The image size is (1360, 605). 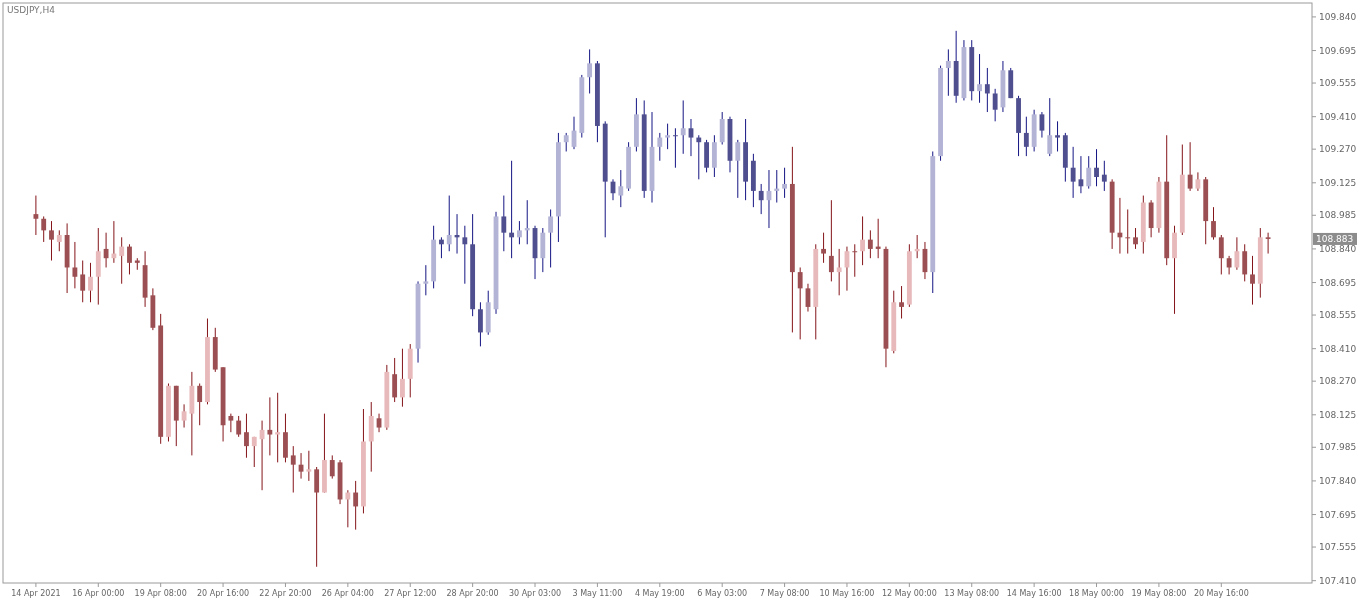 What do you see at coordinates (1338, 414) in the screenshot?
I see `y-tick-label: 108.125` at bounding box center [1338, 414].